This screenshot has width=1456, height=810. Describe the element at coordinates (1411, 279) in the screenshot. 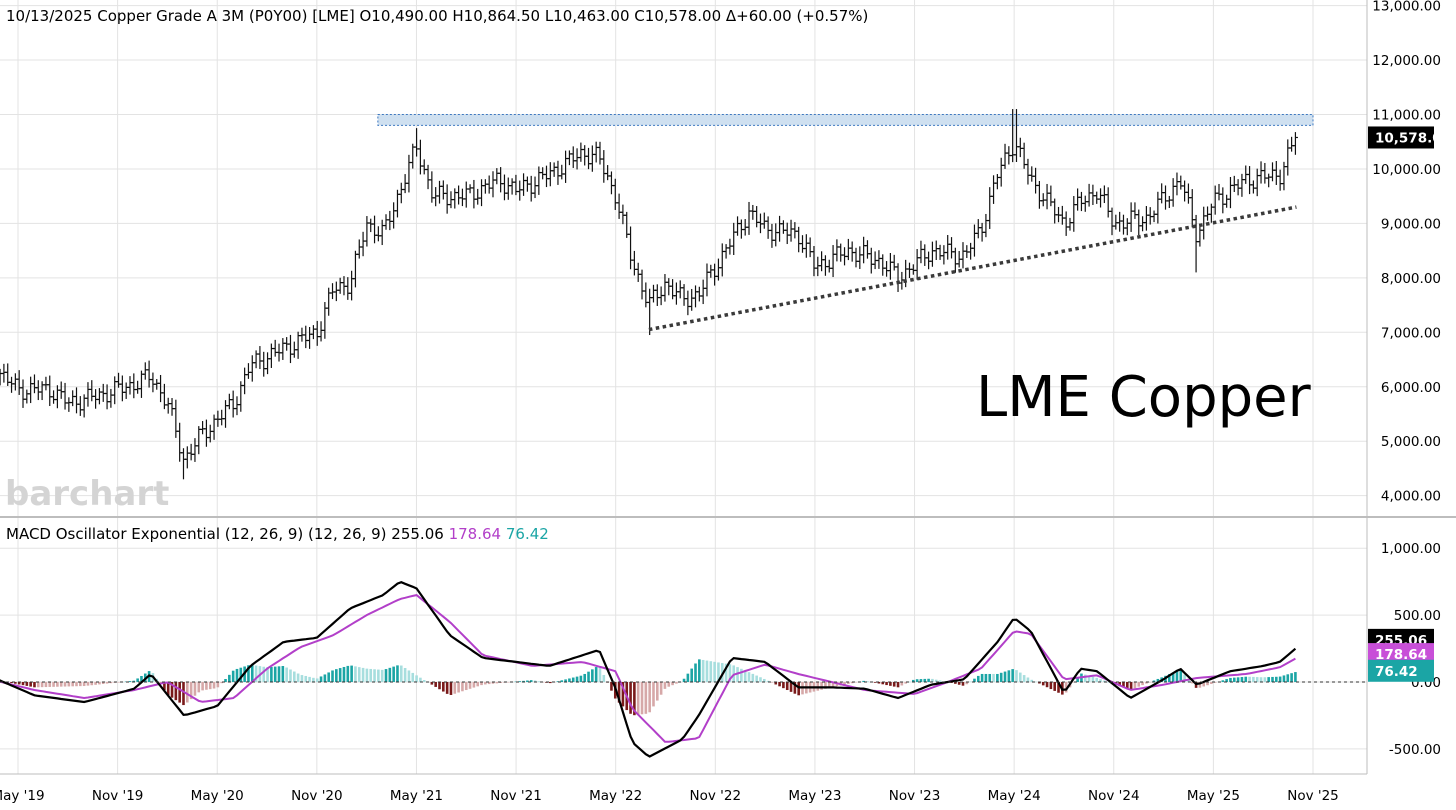

I see `y-tick-label: 8,000.00` at that location.